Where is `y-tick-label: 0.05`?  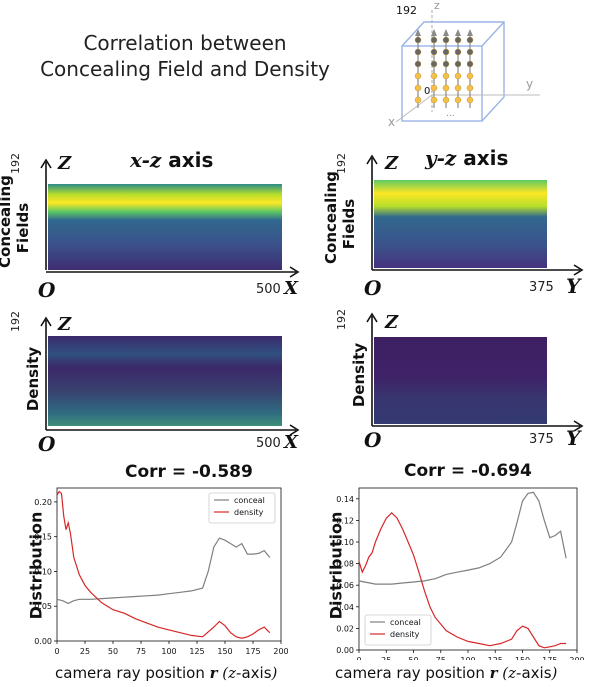 y-tick-label: 0.05 is located at coordinates (43, 606).